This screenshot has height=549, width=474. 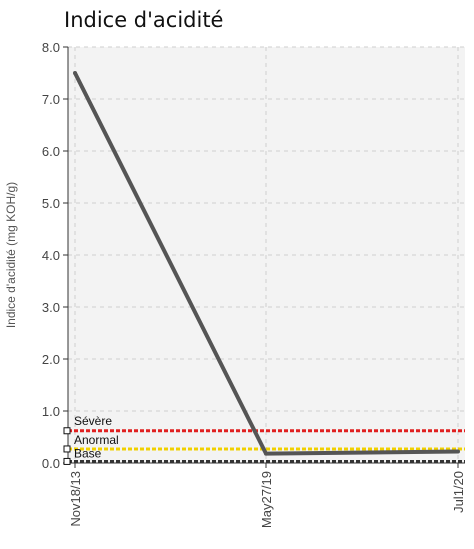 I want to click on x-tick-labels: Nov18/13 May27/19 Jul1/20, so click(x=267, y=499).